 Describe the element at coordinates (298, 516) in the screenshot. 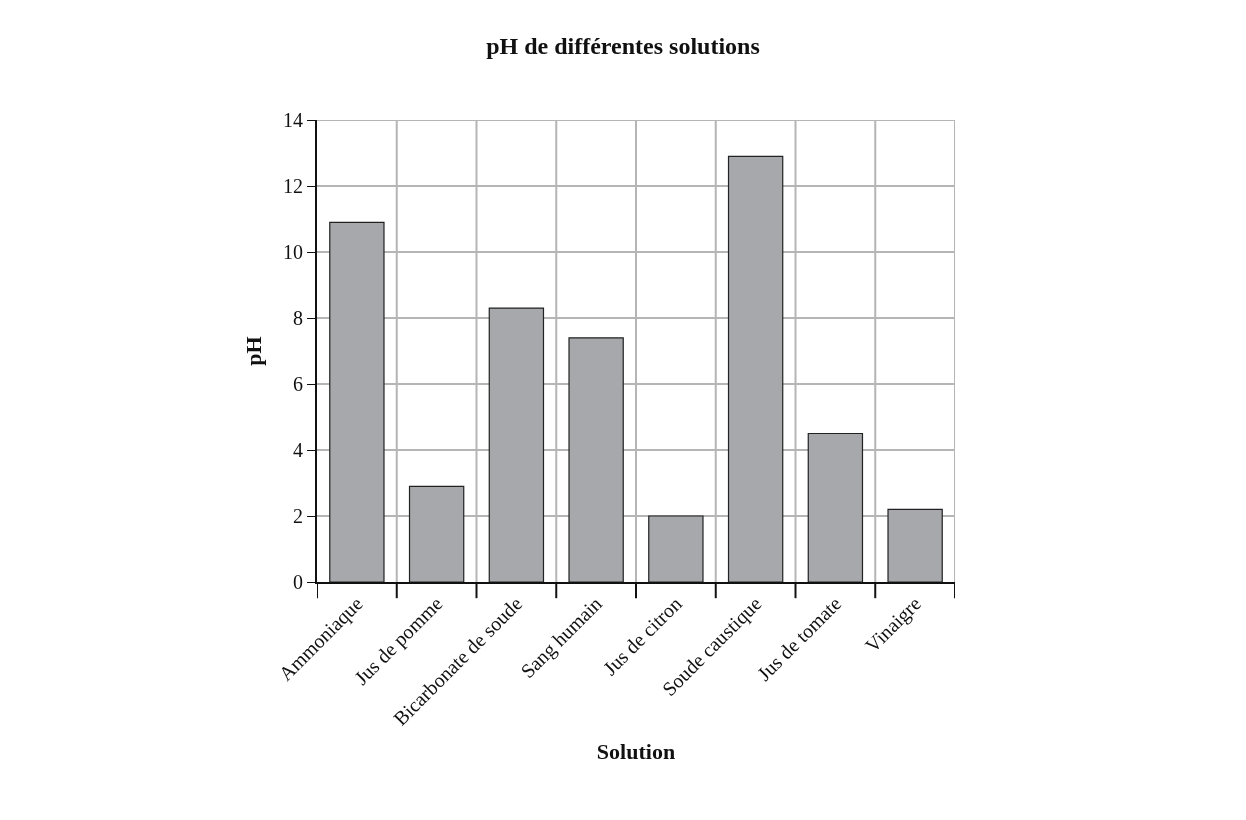

I see `y-tick-label: 2` at that location.